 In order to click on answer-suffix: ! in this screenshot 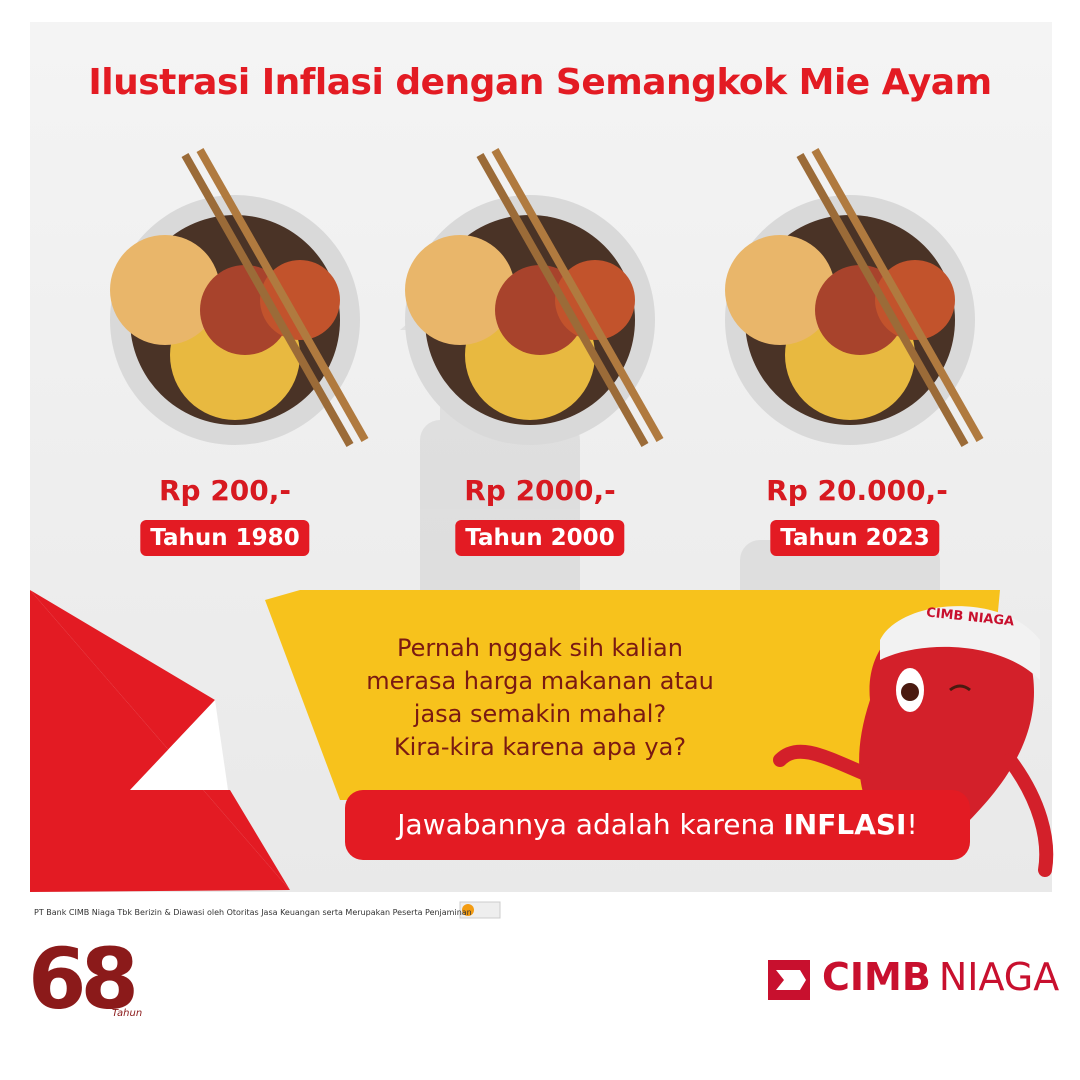, I will do `click(912, 824)`.